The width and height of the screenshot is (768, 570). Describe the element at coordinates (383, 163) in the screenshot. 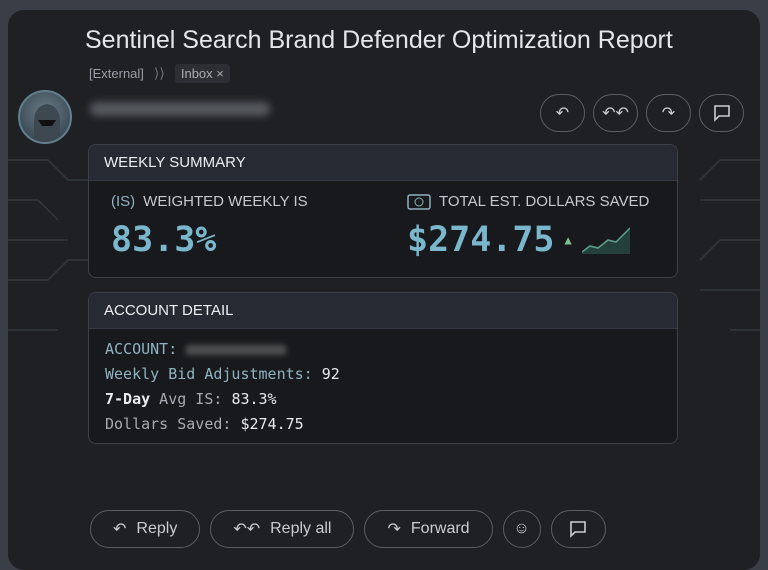

I see `weekly-summary-header: WEEKLY SUMMARY` at that location.